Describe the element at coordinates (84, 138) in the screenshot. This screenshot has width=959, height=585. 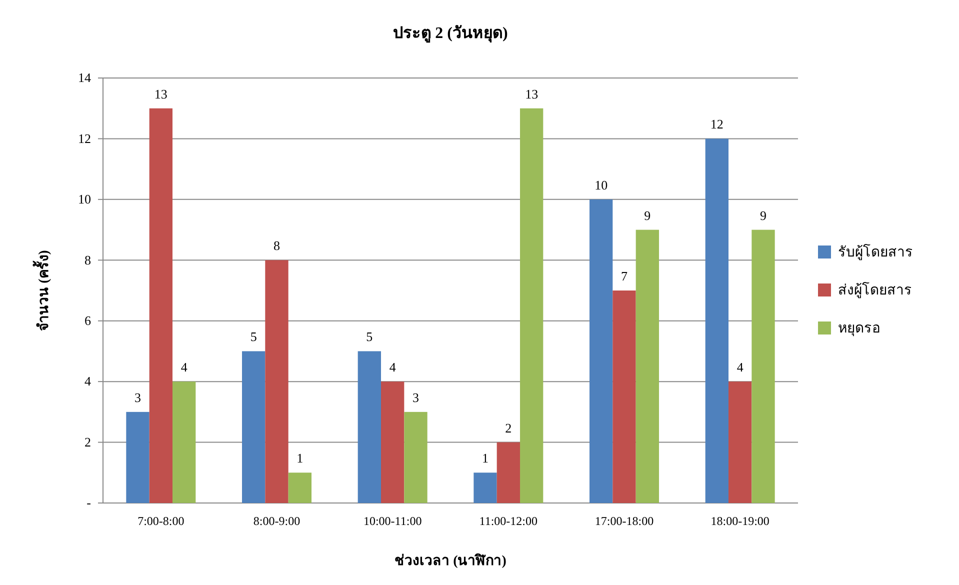
I see `y-tick-label: 12` at that location.